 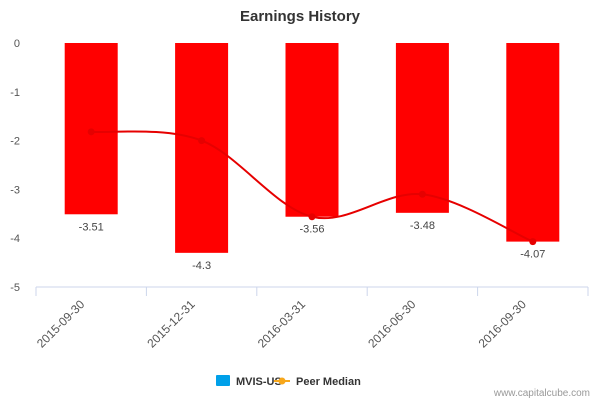 I want to click on x-tick-label: 2016-03-31, so click(x=282, y=324).